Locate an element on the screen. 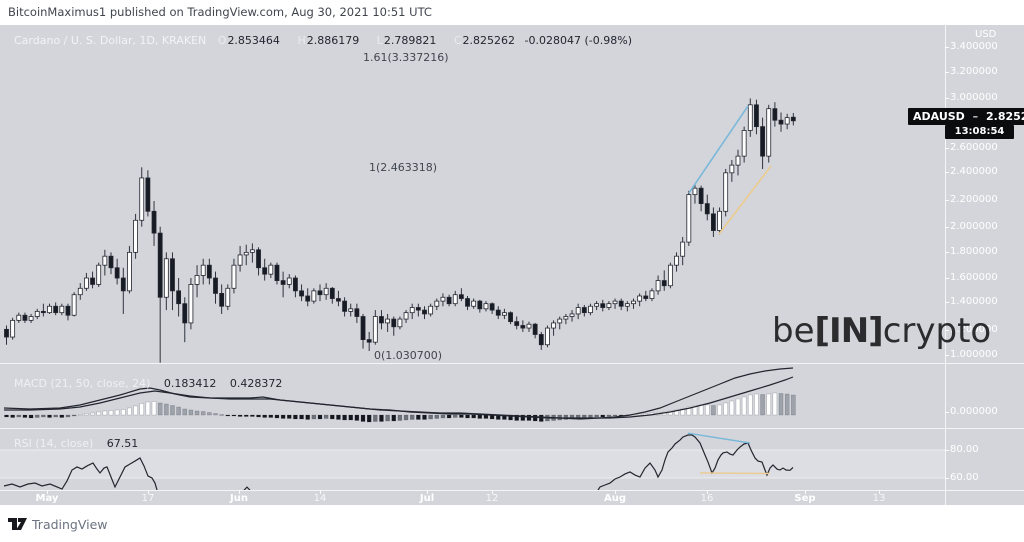 Image resolution: width=1024 pixels, height=542 pixels. close-label: C is located at coordinates (457, 40).